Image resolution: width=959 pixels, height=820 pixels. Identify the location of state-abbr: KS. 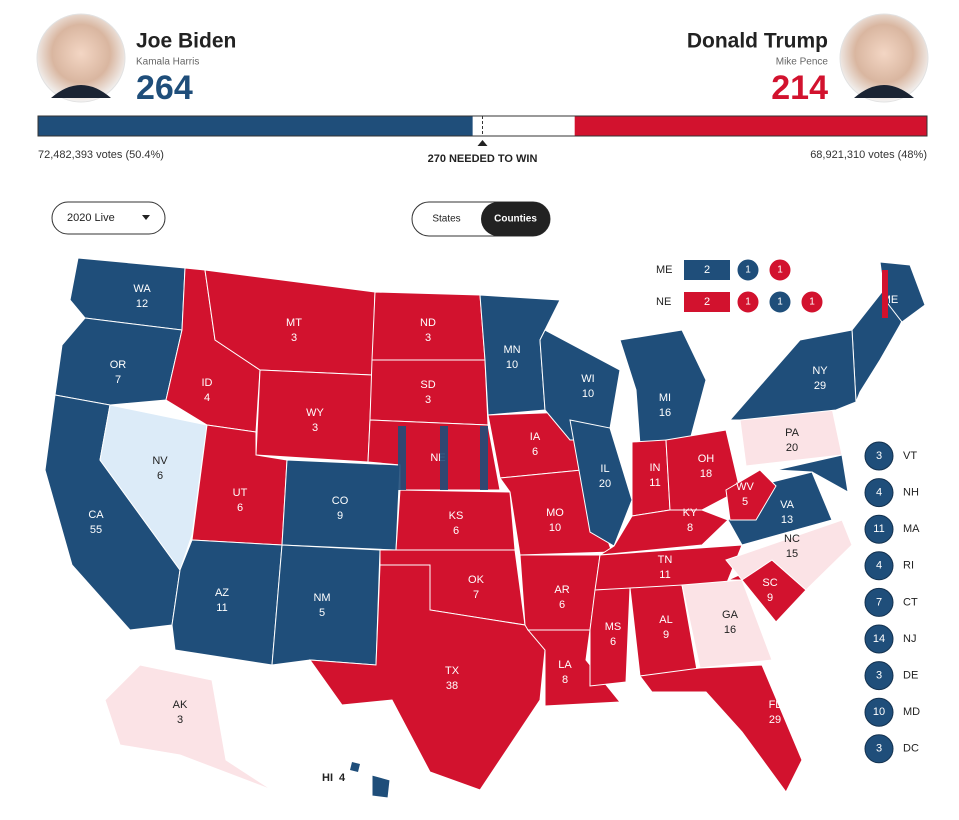
(456, 516).